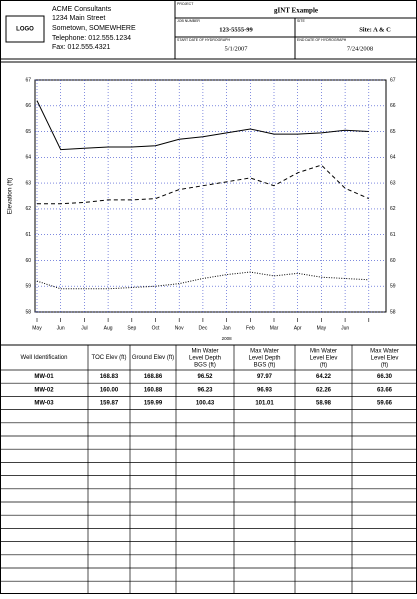 This screenshot has height=599, width=417. Describe the element at coordinates (109, 377) in the screenshot. I see `table-cell: 168.83` at that location.